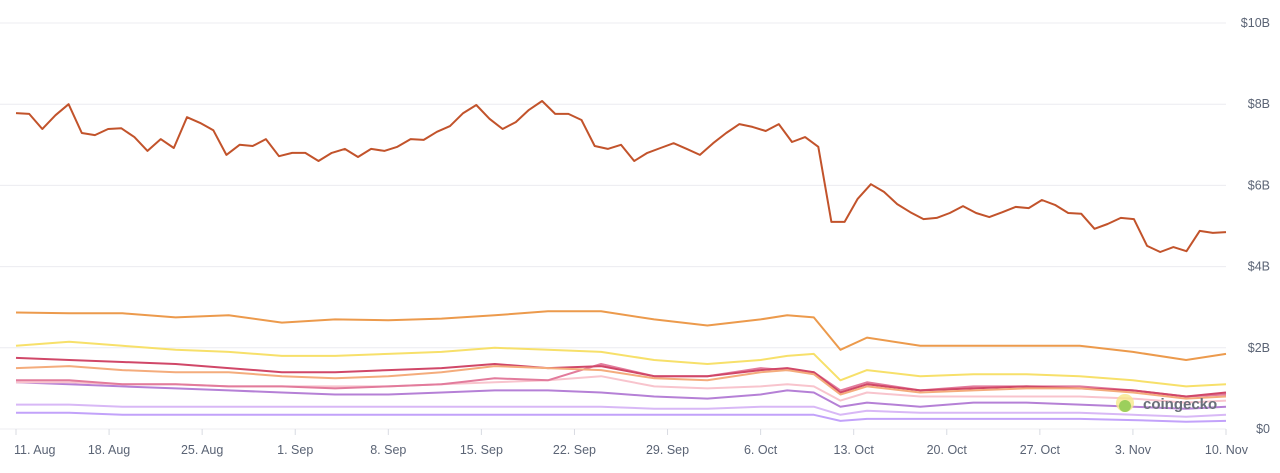 This screenshot has width=1280, height=473. I want to click on x-tick-label: 8. Sep, so click(388, 450).